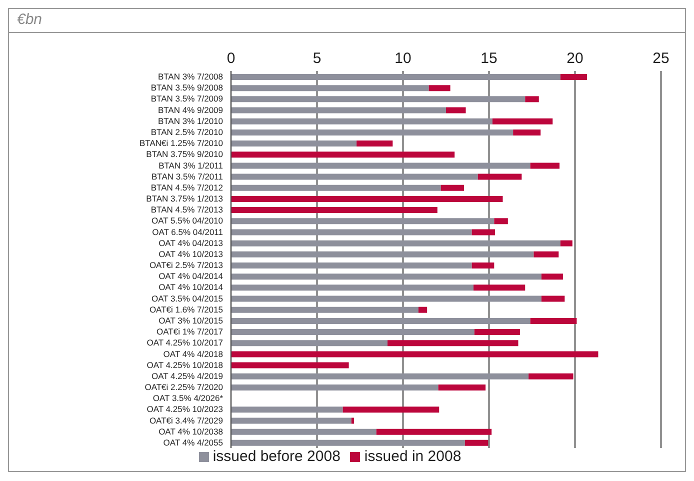 The image size is (694, 481). What do you see at coordinates (187, 209) in the screenshot?
I see `y-tick-label: BTAN 4.5% 7/2013` at bounding box center [187, 209].